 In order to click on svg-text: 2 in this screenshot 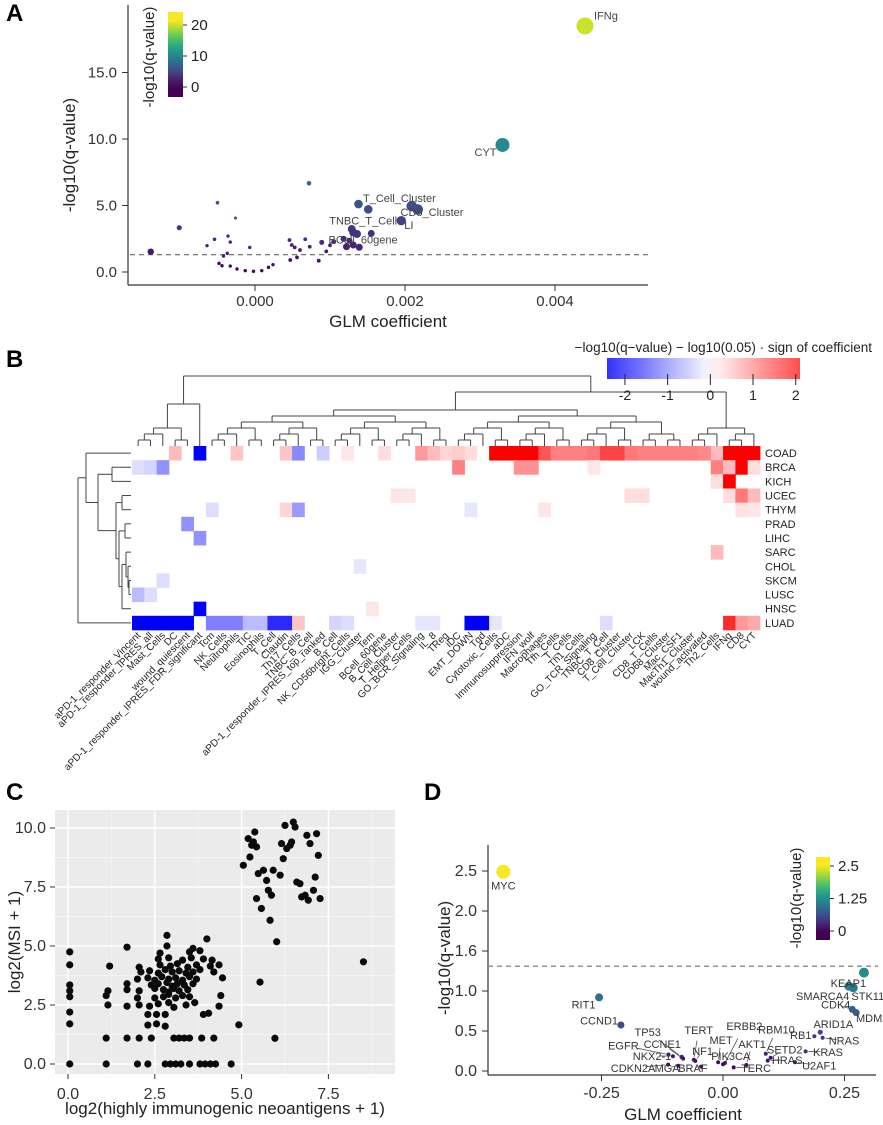, I will do `click(796, 395)`.